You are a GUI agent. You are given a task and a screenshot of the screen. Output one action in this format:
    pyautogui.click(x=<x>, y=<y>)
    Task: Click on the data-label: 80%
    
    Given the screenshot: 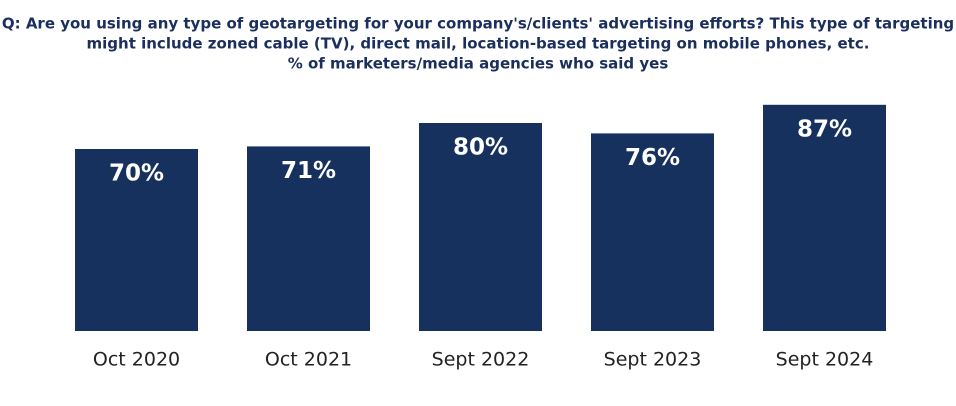 What is the action you would take?
    pyautogui.click(x=480, y=148)
    